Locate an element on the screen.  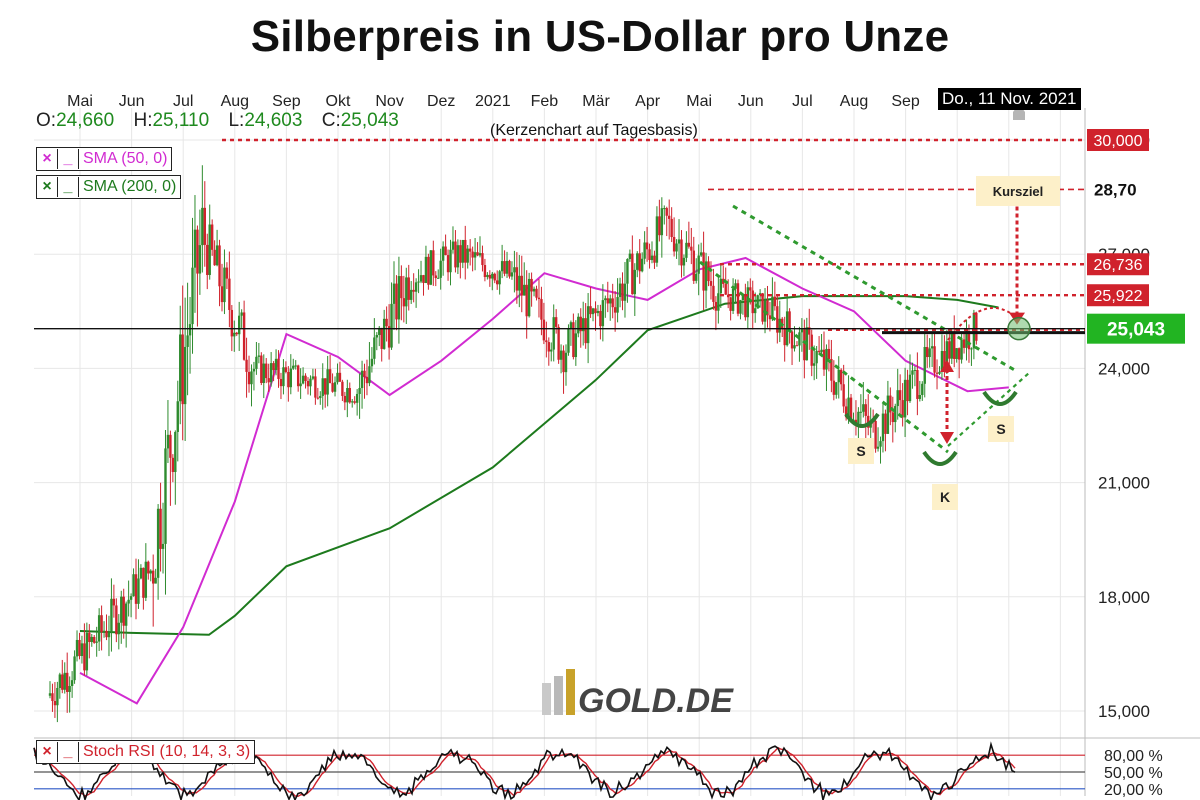
x-tick-label: Mär is located at coordinates (596, 101).